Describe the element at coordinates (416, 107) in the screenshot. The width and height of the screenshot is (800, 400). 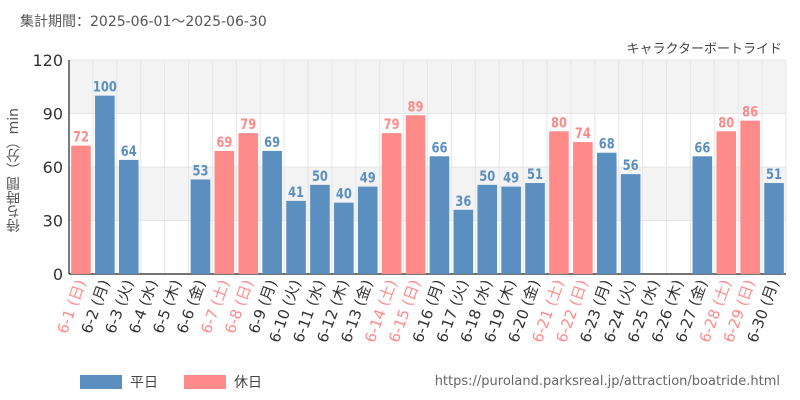
I see `data-label: 89` at that location.